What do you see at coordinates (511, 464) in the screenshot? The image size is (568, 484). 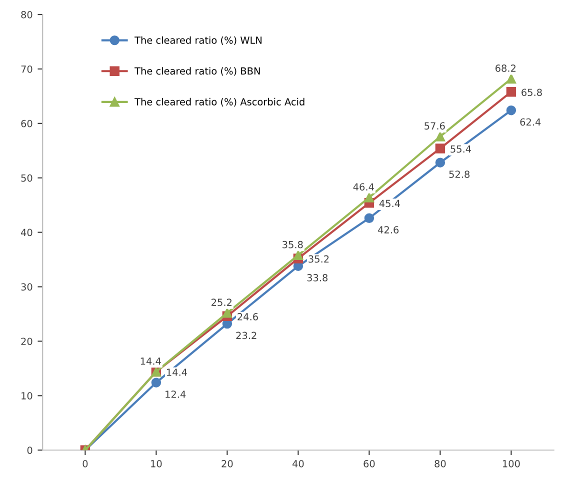 I see `x-tick-label: 100` at bounding box center [511, 464].